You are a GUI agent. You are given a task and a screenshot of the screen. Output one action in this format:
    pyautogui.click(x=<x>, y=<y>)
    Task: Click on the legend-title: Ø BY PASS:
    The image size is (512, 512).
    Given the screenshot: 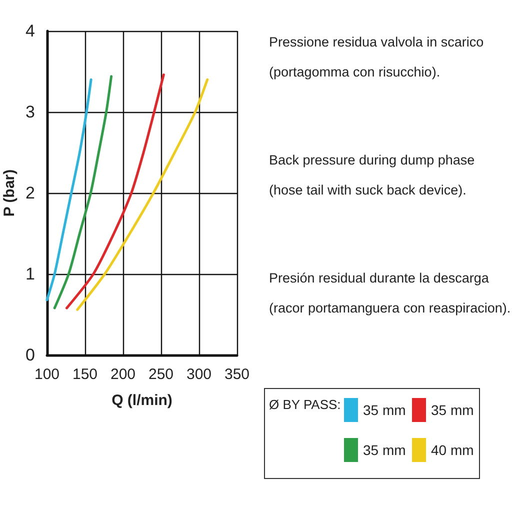 What is the action you would take?
    pyautogui.click(x=305, y=404)
    